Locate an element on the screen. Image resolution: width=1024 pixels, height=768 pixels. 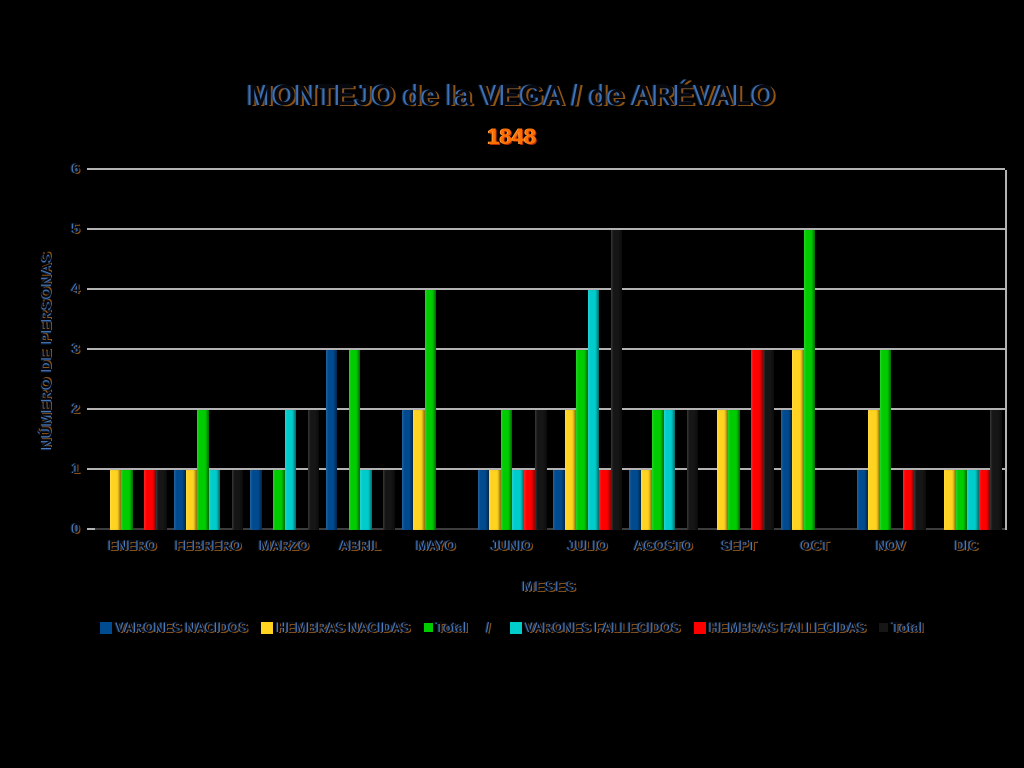
bar-group-agosto is located at coordinates (664, 350).